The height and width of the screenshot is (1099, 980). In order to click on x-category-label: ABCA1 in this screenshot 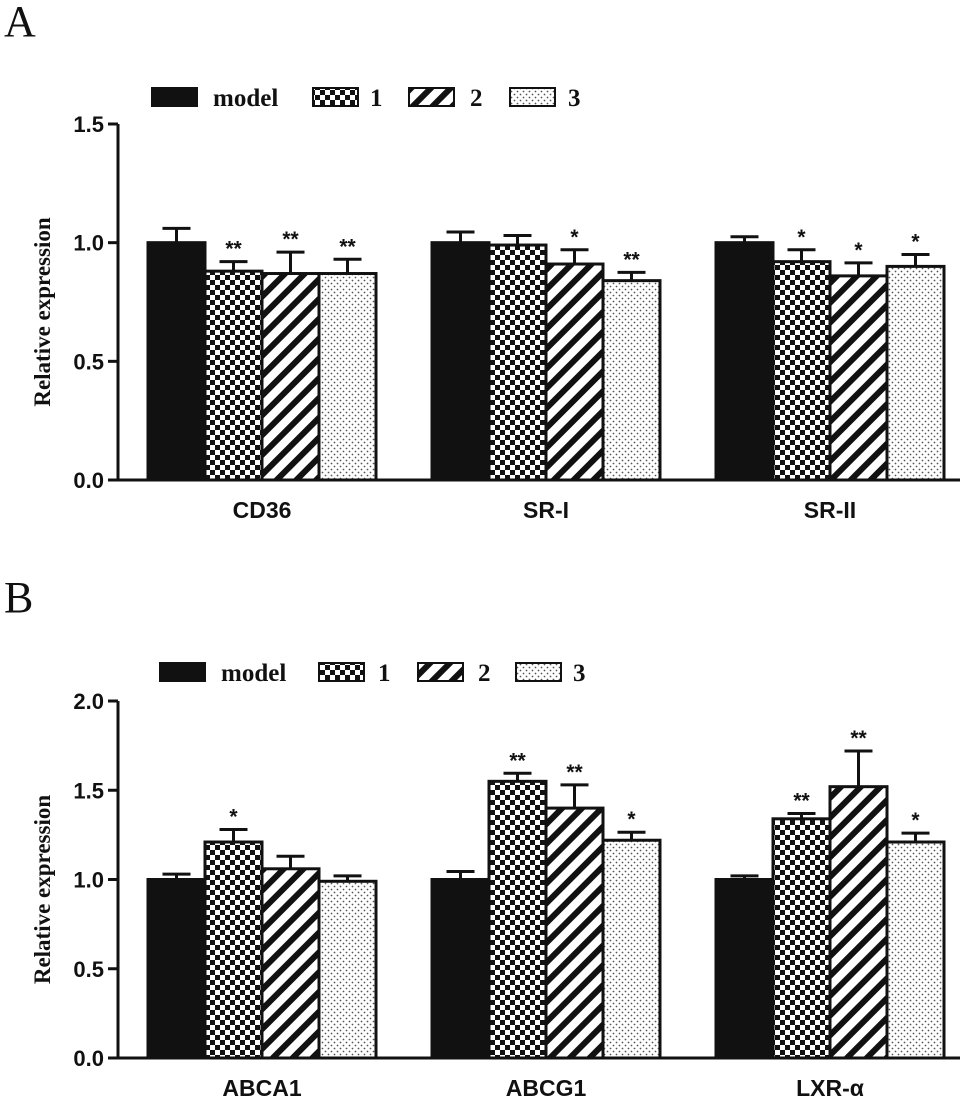, I will do `click(261, 1087)`.